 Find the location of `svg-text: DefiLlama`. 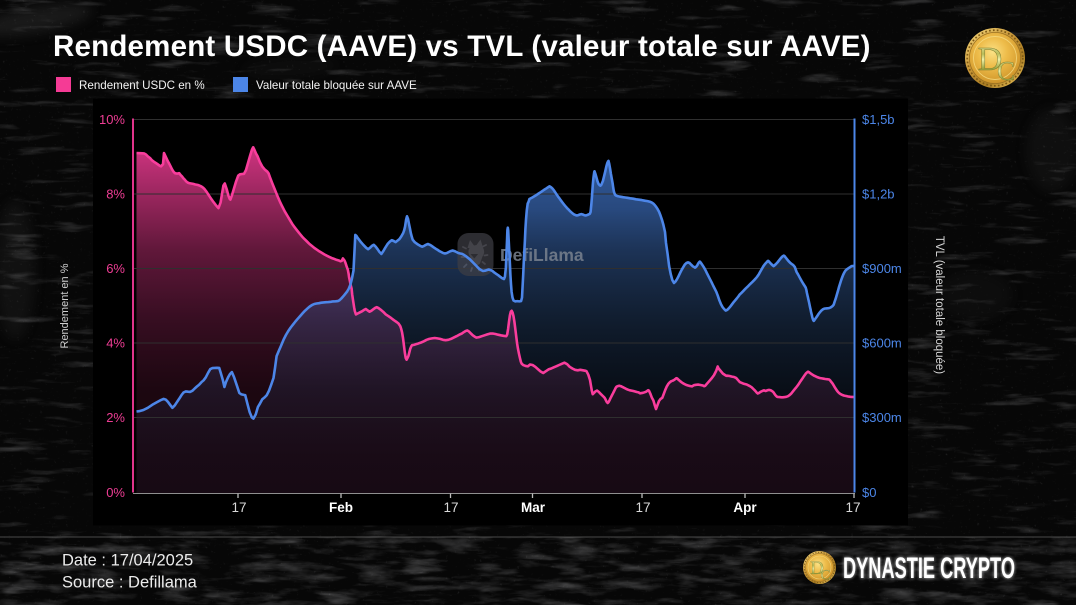

svg-text: DefiLlama is located at coordinates (542, 255).